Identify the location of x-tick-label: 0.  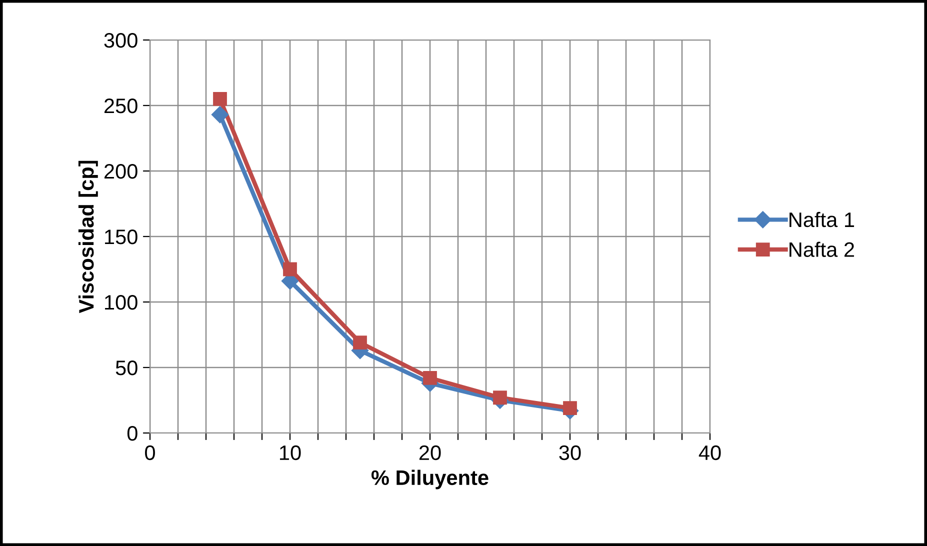
(150, 452).